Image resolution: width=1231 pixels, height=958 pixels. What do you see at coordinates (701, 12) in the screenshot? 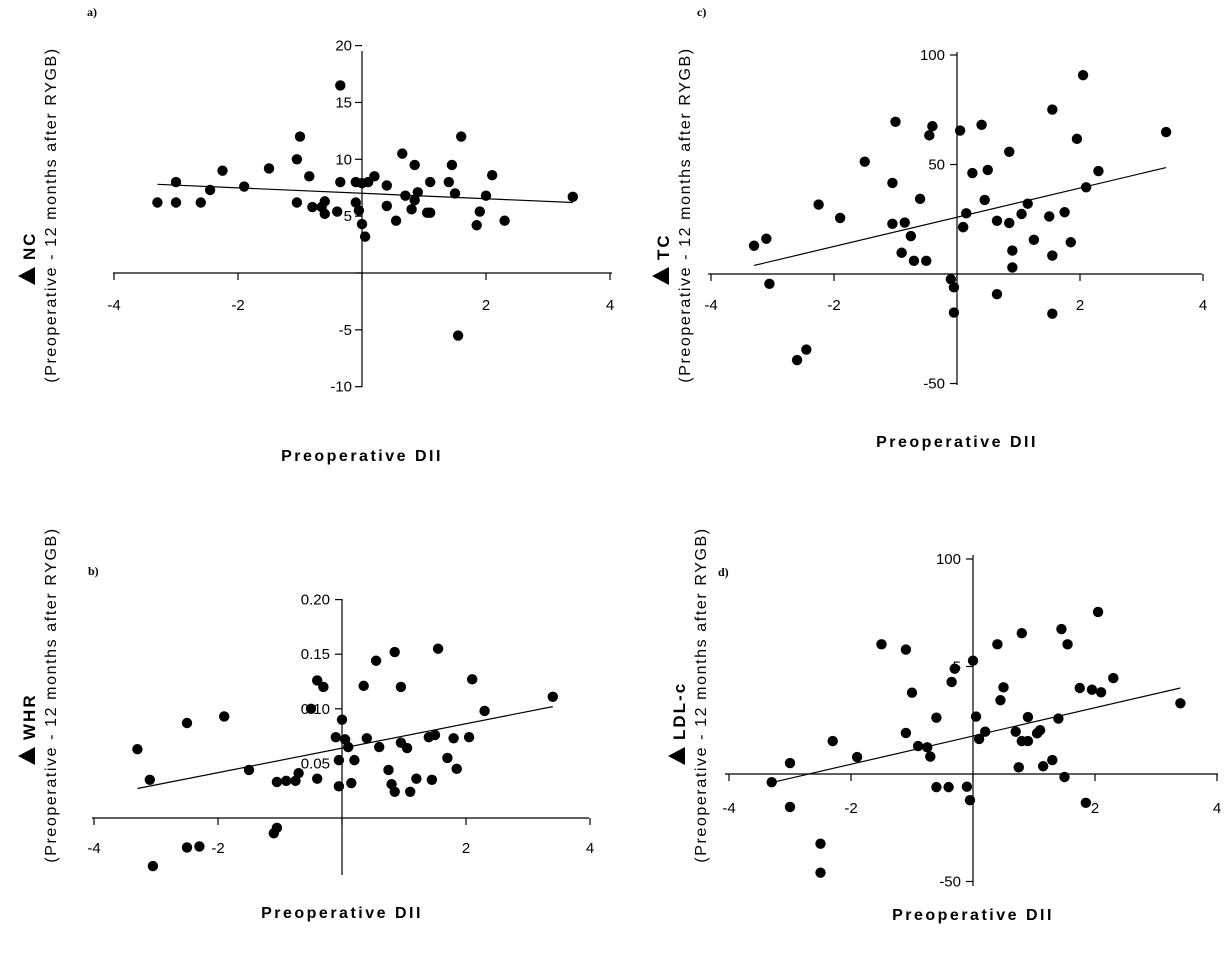
I see `panel-label: c)` at bounding box center [701, 12].